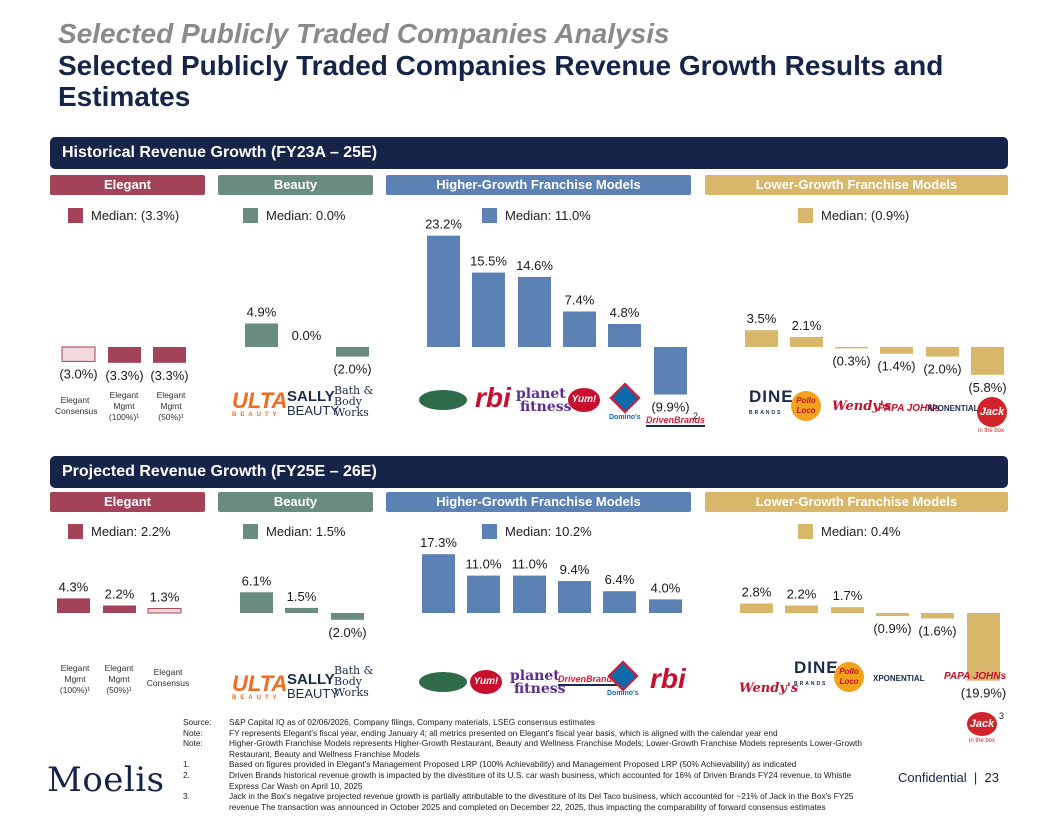 The height and width of the screenshot is (816, 1056). I want to click on median-lower-growth: Median: (0.9%), so click(853, 216).